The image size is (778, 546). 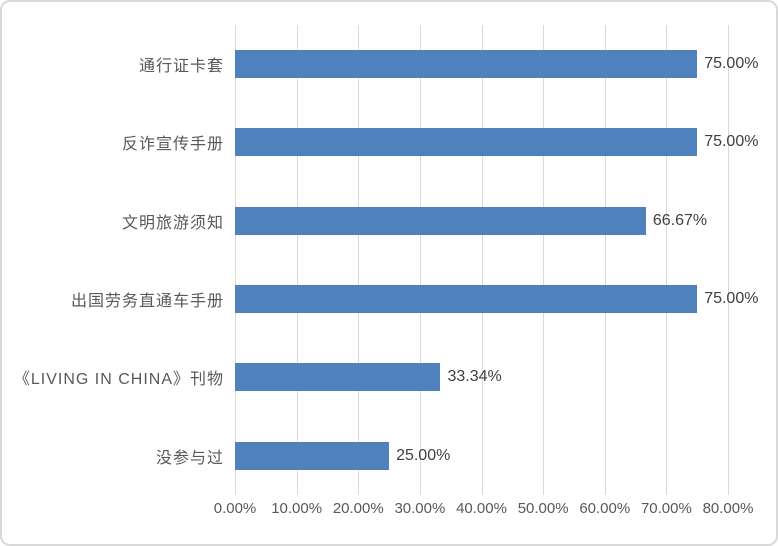 I want to click on bar-row: 通行证卡套 75.00%, so click(x=389, y=64).